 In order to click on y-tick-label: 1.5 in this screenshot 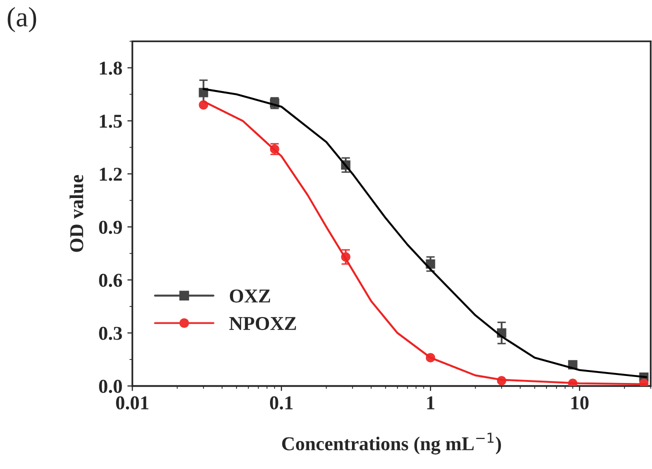, I will do `click(111, 121)`.